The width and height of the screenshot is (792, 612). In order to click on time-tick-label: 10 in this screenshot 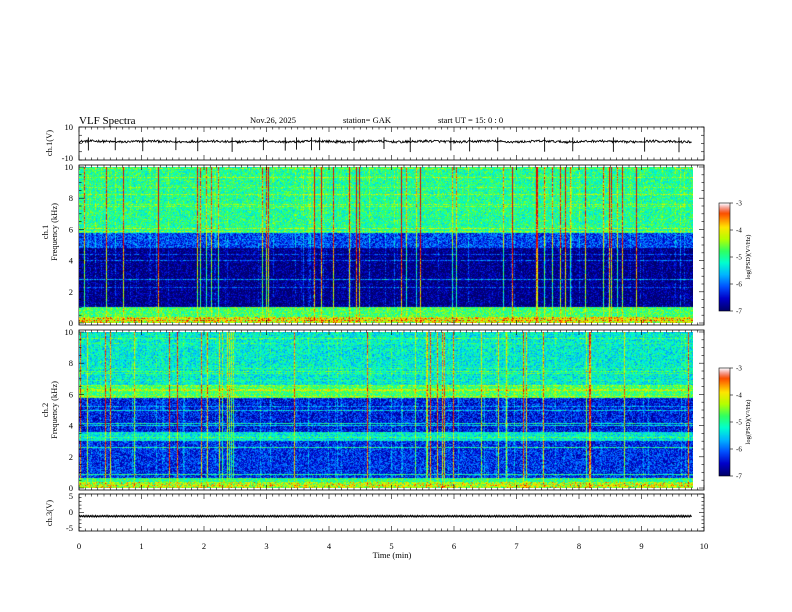, I will do `click(704, 546)`.